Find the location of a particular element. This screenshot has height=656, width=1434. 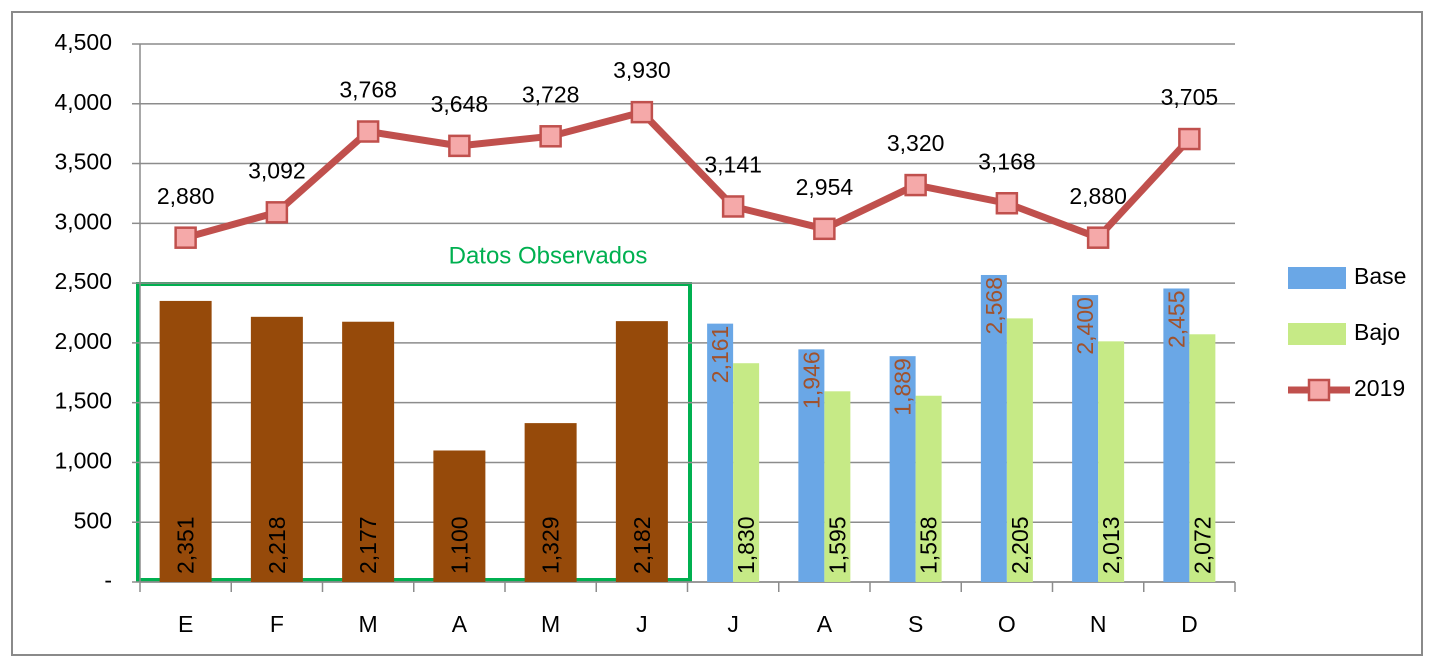

x-tick-label: N is located at coordinates (1098, 624).